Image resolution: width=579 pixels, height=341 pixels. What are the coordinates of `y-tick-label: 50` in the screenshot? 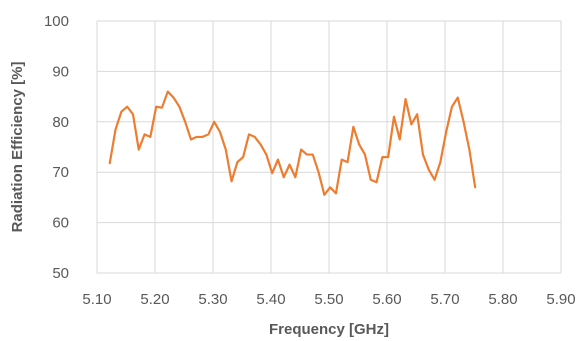 It's located at (60, 273).